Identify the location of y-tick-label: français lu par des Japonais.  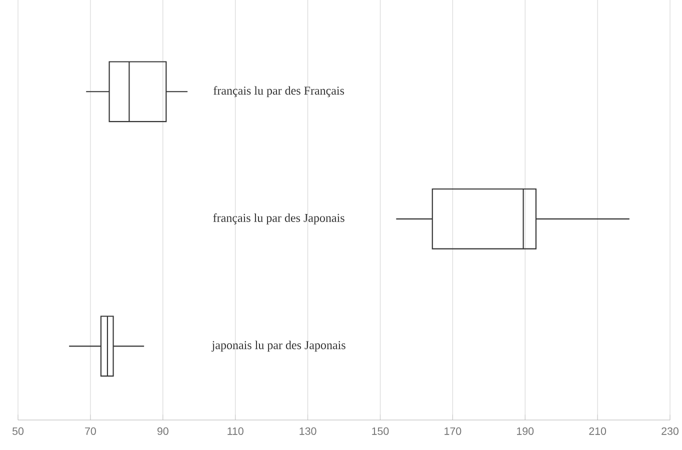
(278, 218).